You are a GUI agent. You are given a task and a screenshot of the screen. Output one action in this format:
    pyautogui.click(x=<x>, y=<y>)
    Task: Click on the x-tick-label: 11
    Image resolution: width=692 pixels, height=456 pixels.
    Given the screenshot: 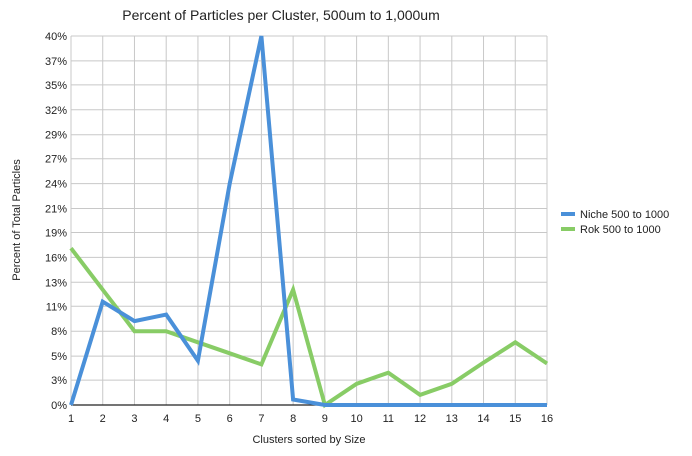 What is the action you would take?
    pyautogui.click(x=388, y=419)
    